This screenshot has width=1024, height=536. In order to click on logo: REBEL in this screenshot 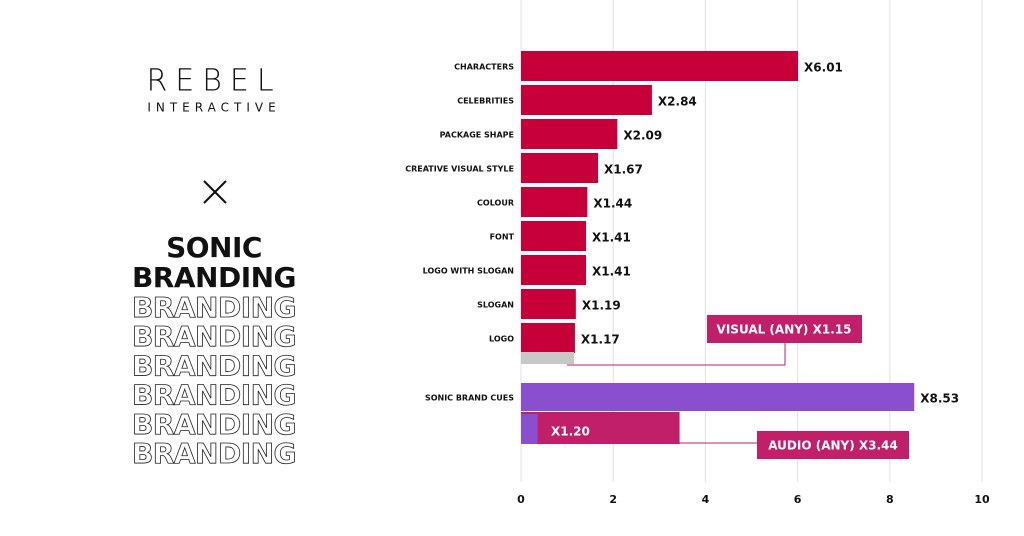, I will do `click(213, 81)`.